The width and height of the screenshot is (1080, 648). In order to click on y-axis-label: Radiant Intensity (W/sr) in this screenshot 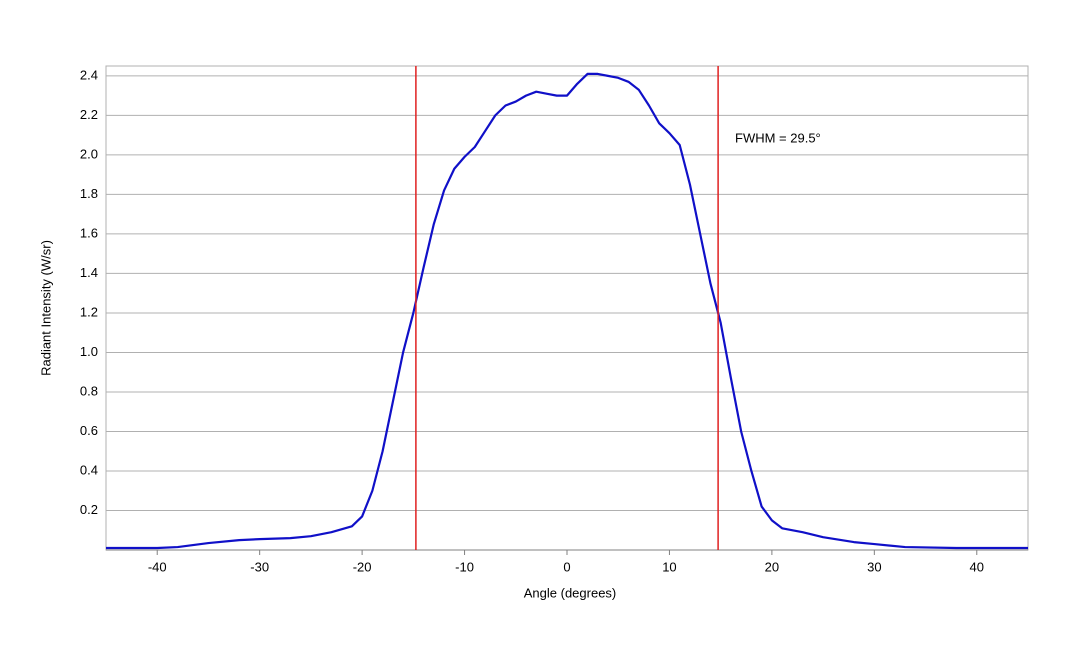, I will do `click(45, 308)`.